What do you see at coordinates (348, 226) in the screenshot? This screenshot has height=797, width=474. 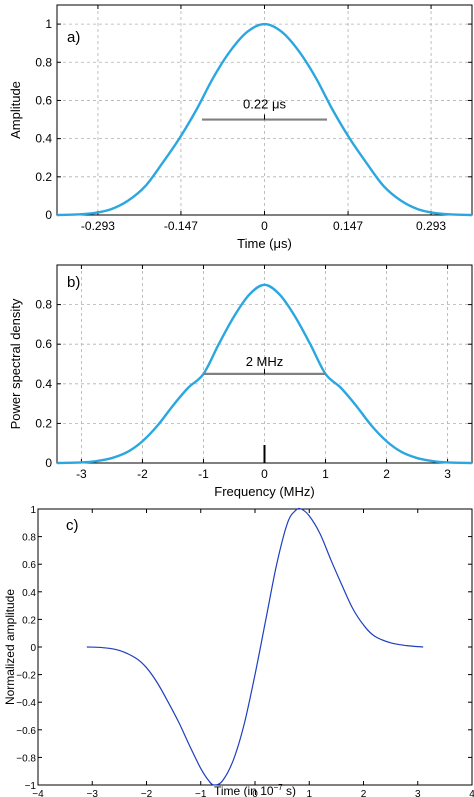 I see `panel-a-x-tick-label-3: 0.147` at bounding box center [348, 226].